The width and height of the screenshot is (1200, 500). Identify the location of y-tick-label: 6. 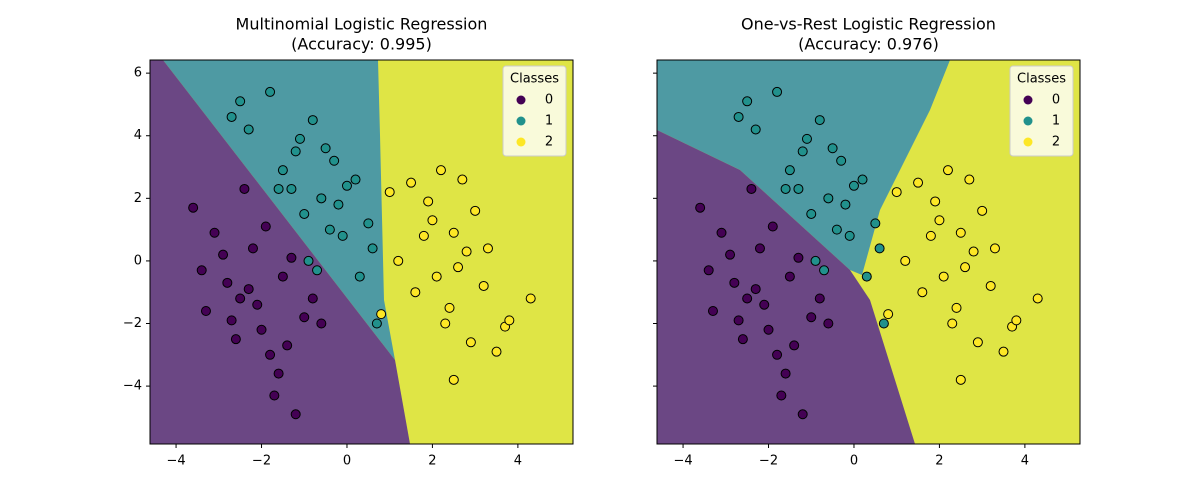
(138, 73).